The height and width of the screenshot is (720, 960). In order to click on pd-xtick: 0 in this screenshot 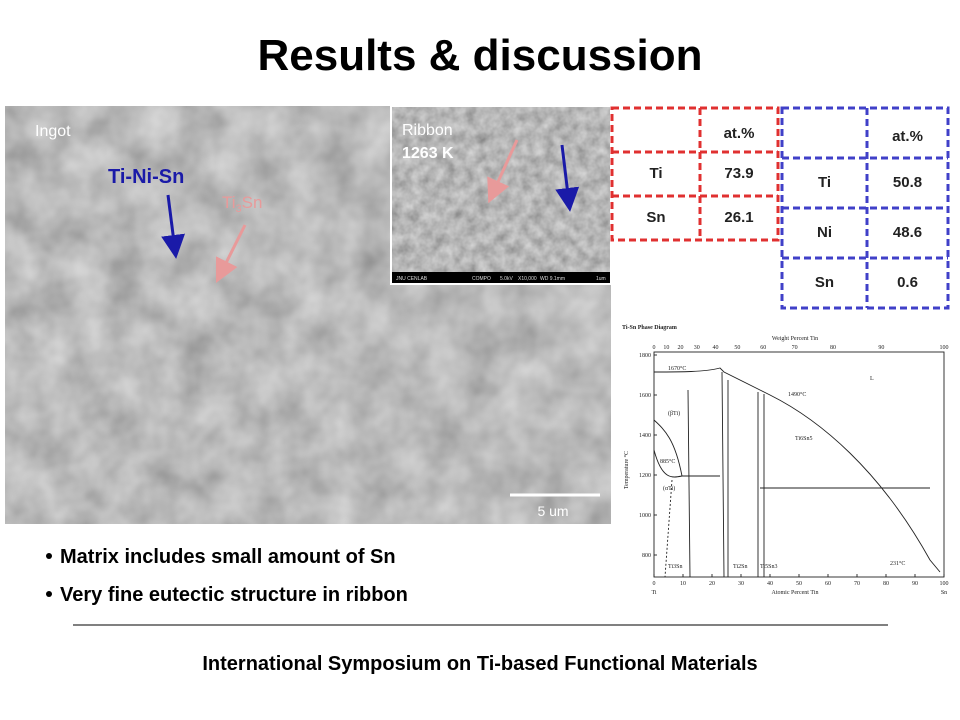, I will do `click(654, 584)`.